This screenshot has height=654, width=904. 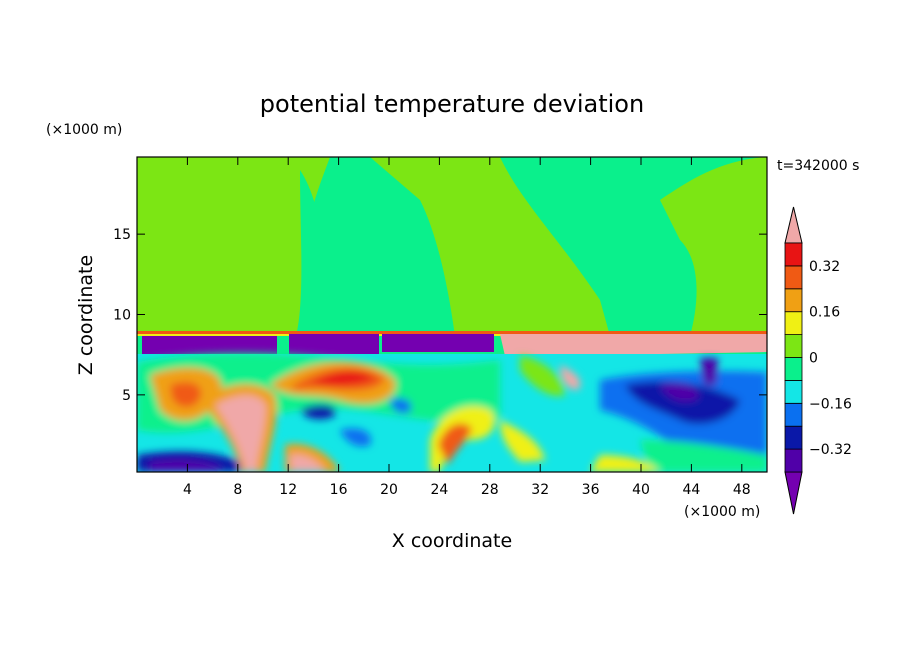 What do you see at coordinates (389, 490) in the screenshot?
I see `x-tick-label-4: 20` at bounding box center [389, 490].